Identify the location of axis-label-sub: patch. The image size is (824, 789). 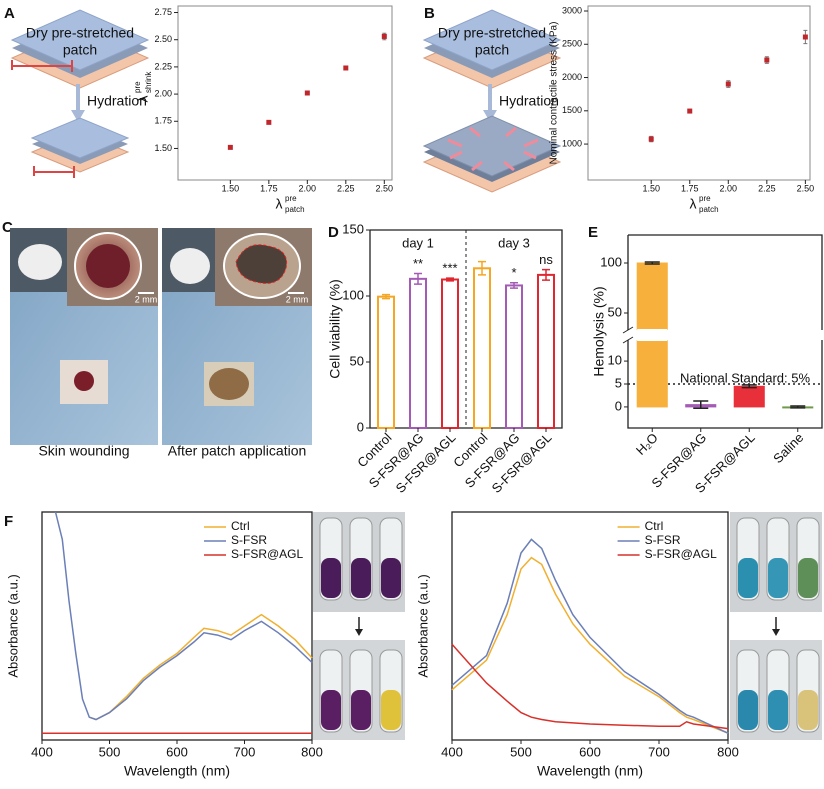
(295, 209).